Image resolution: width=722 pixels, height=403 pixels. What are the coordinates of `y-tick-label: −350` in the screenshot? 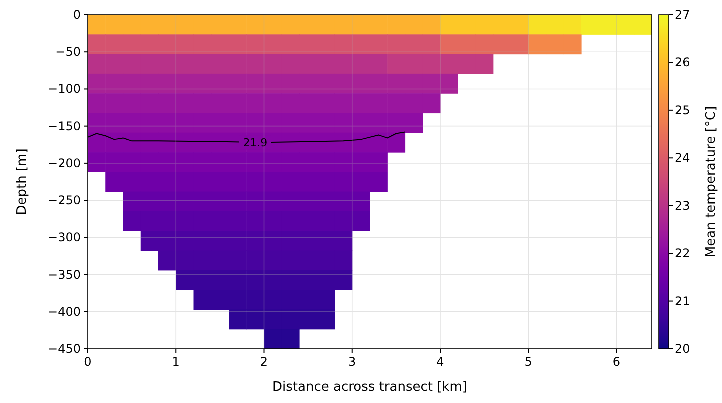 It's located at (64, 275).